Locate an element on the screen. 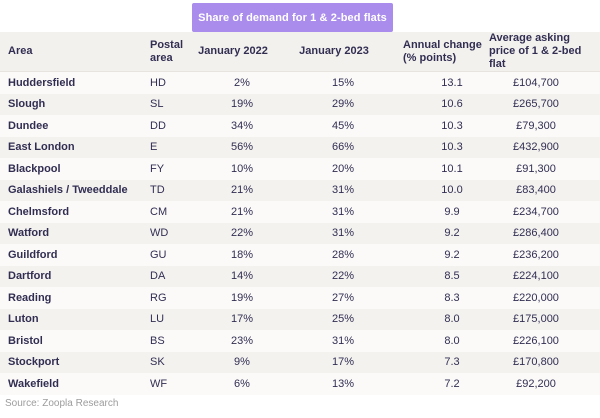  annual-change-cell: 10.0 is located at coordinates (452, 190).